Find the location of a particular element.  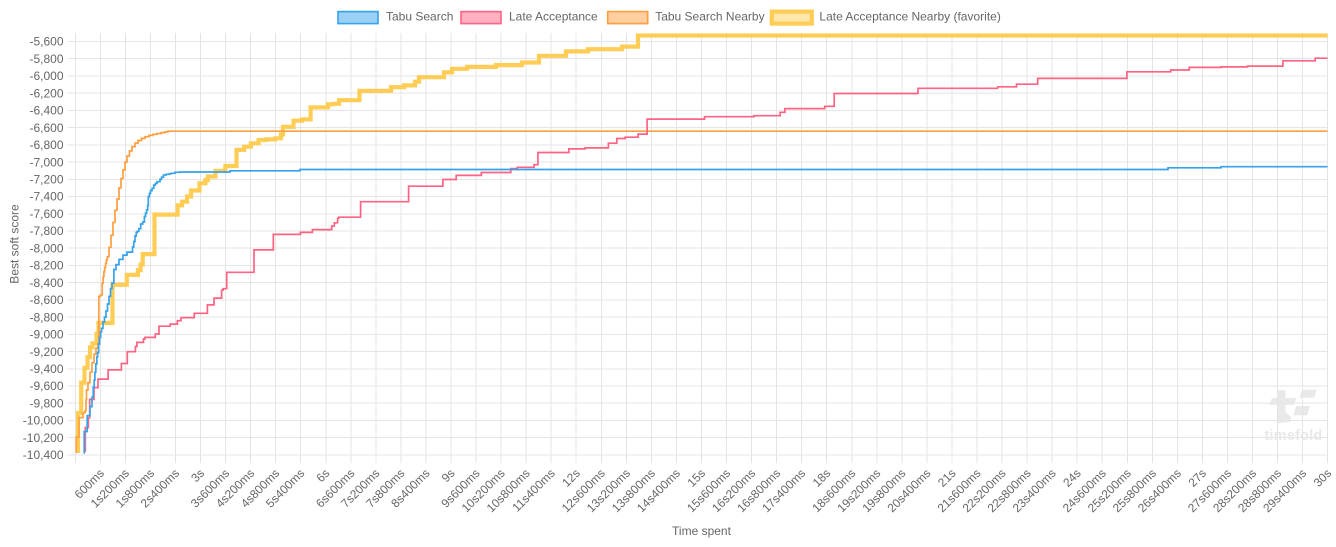

svg-text: -6,600 is located at coordinates (46, 128).